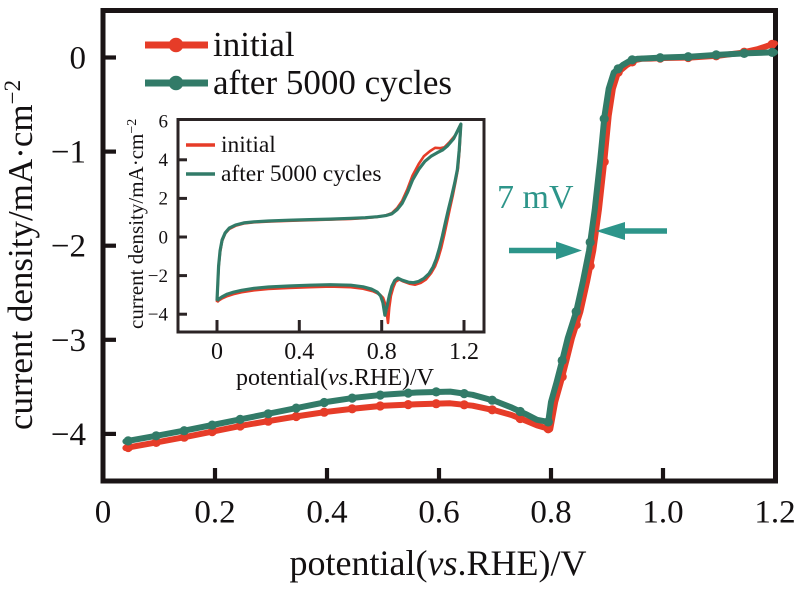 The image size is (800, 590). What do you see at coordinates (535, 197) in the screenshot?
I see `svg-text: 7 mV` at bounding box center [535, 197].